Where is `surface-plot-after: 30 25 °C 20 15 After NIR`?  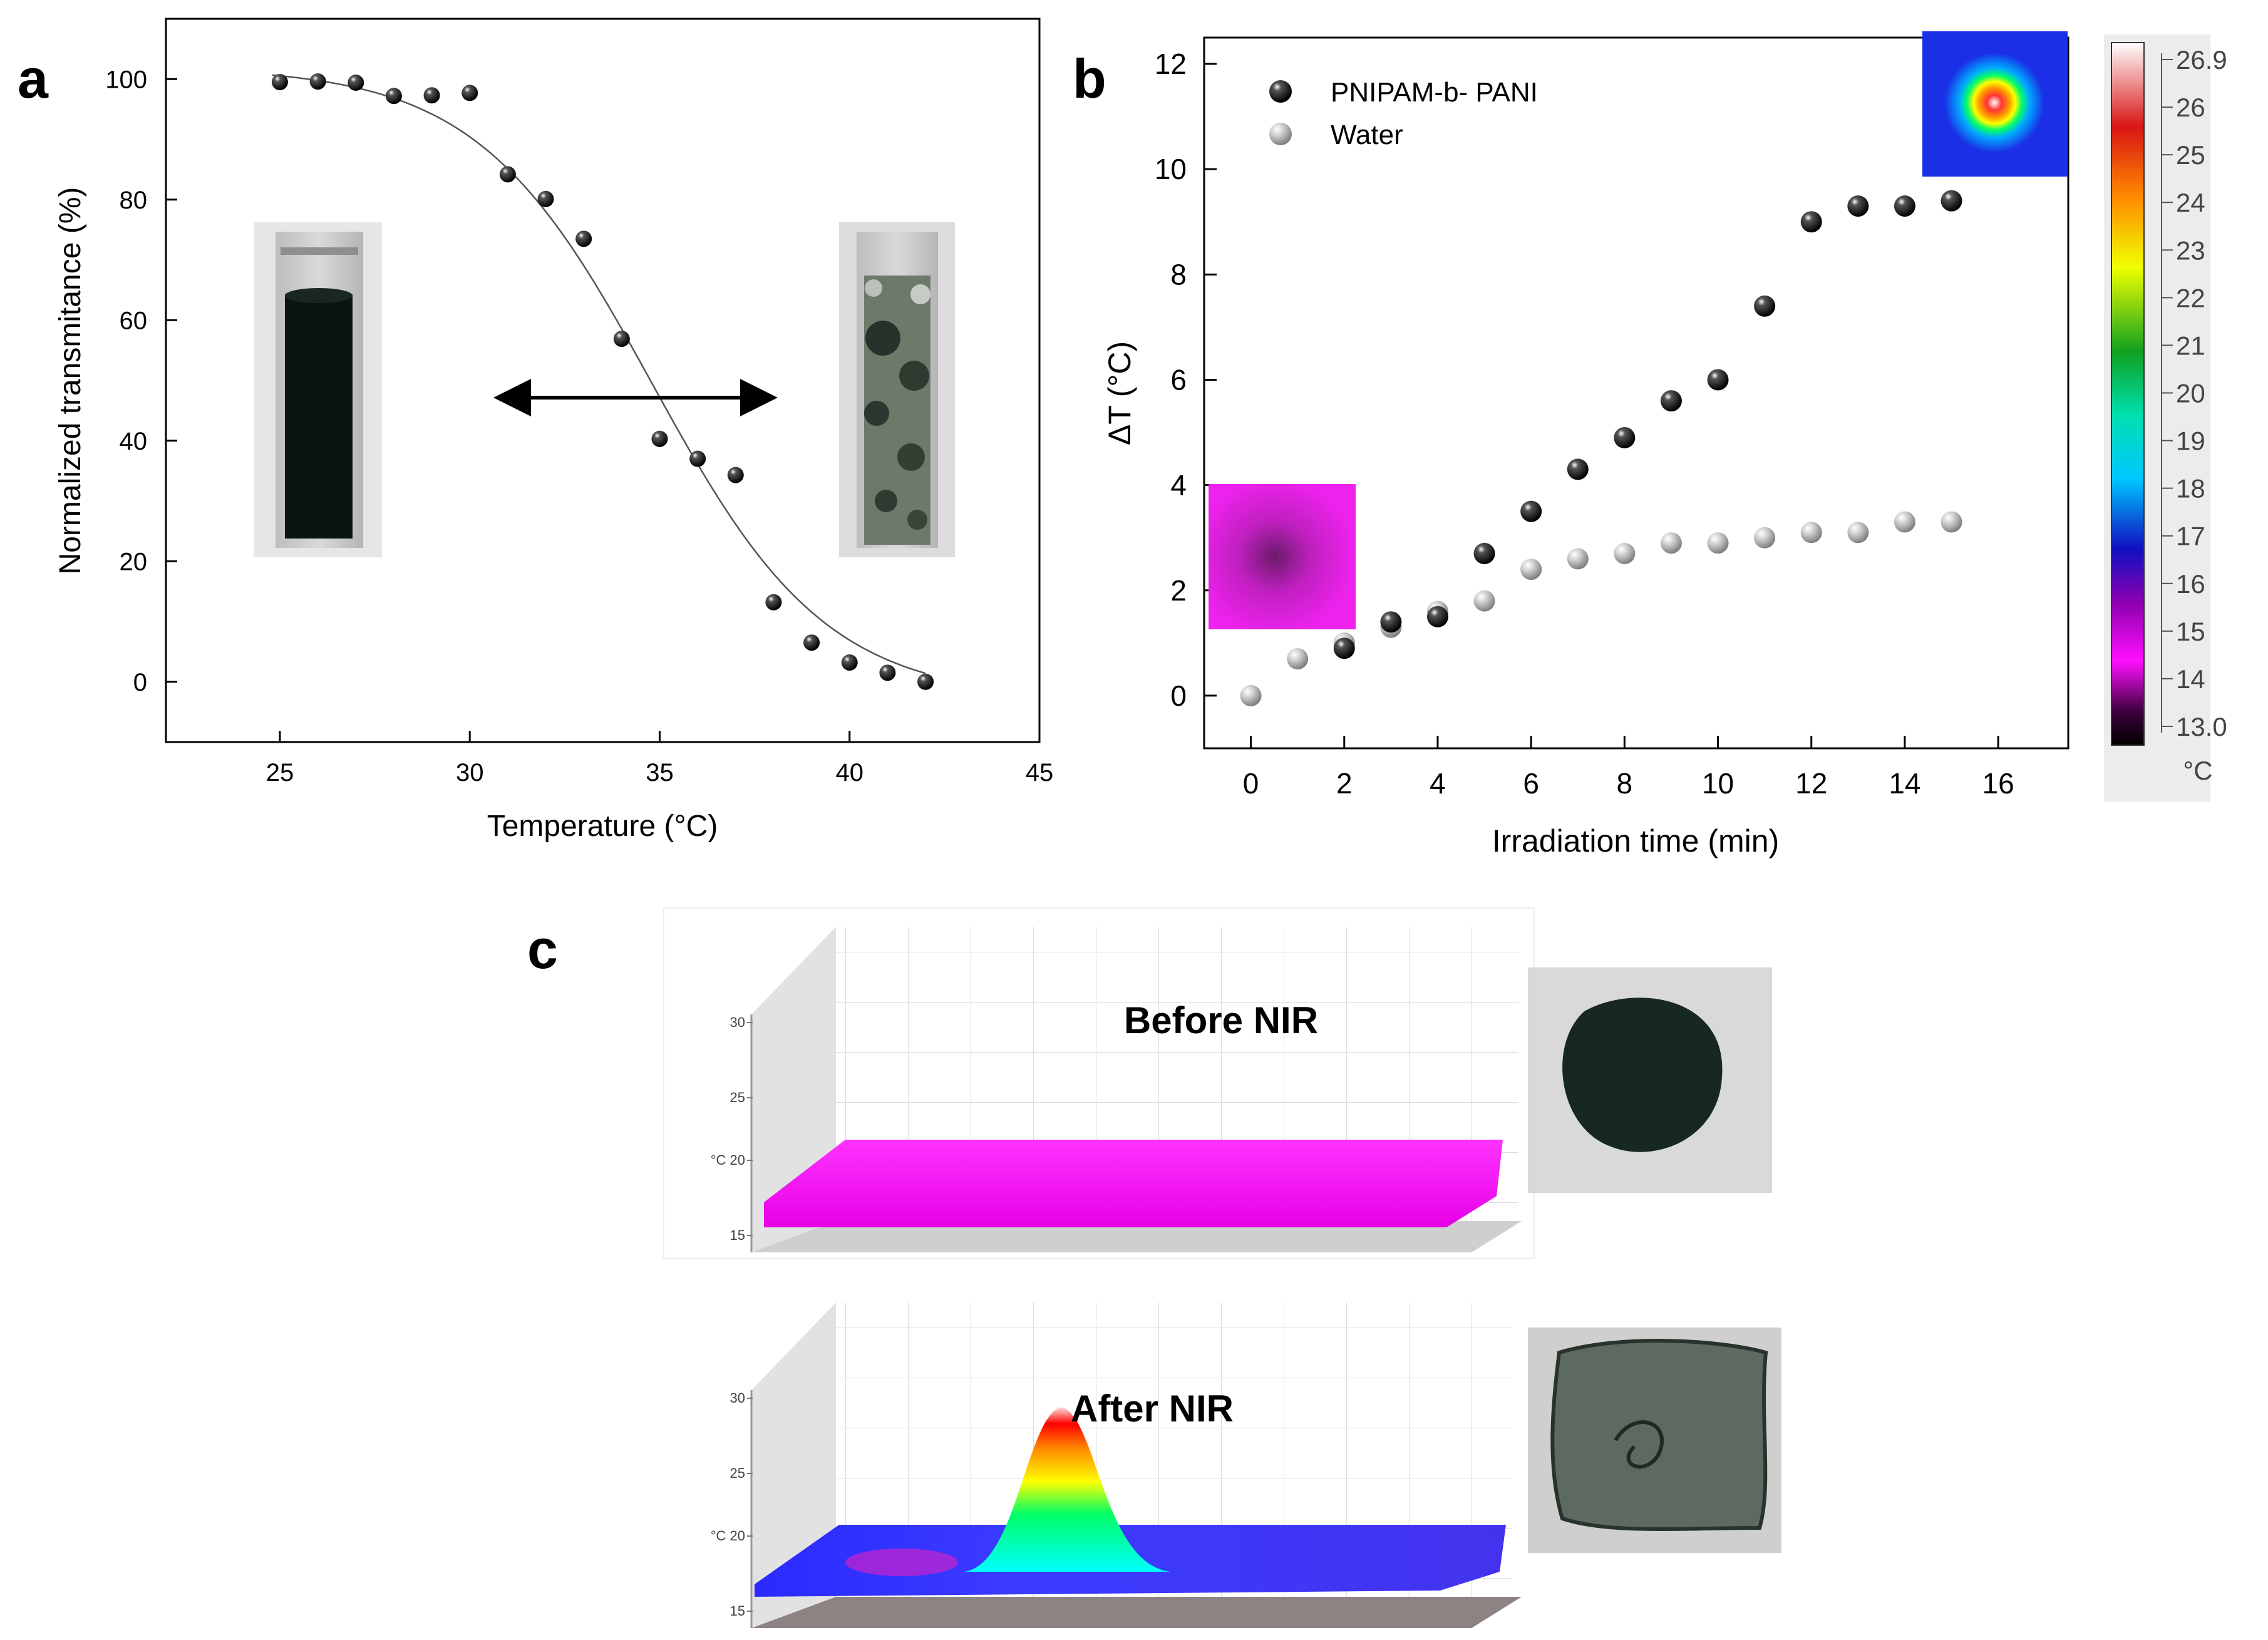 surface-plot-after: 30 25 °C 20 15 After NIR is located at coordinates (1093, 1462).